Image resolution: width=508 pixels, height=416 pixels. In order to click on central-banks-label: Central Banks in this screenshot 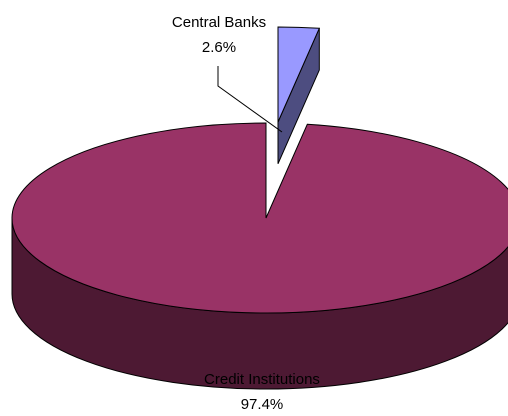, I will do `click(219, 22)`.